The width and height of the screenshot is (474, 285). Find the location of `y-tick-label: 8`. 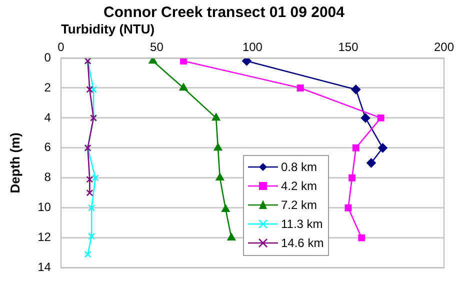

y-tick-label: 8 is located at coordinates (48, 177).